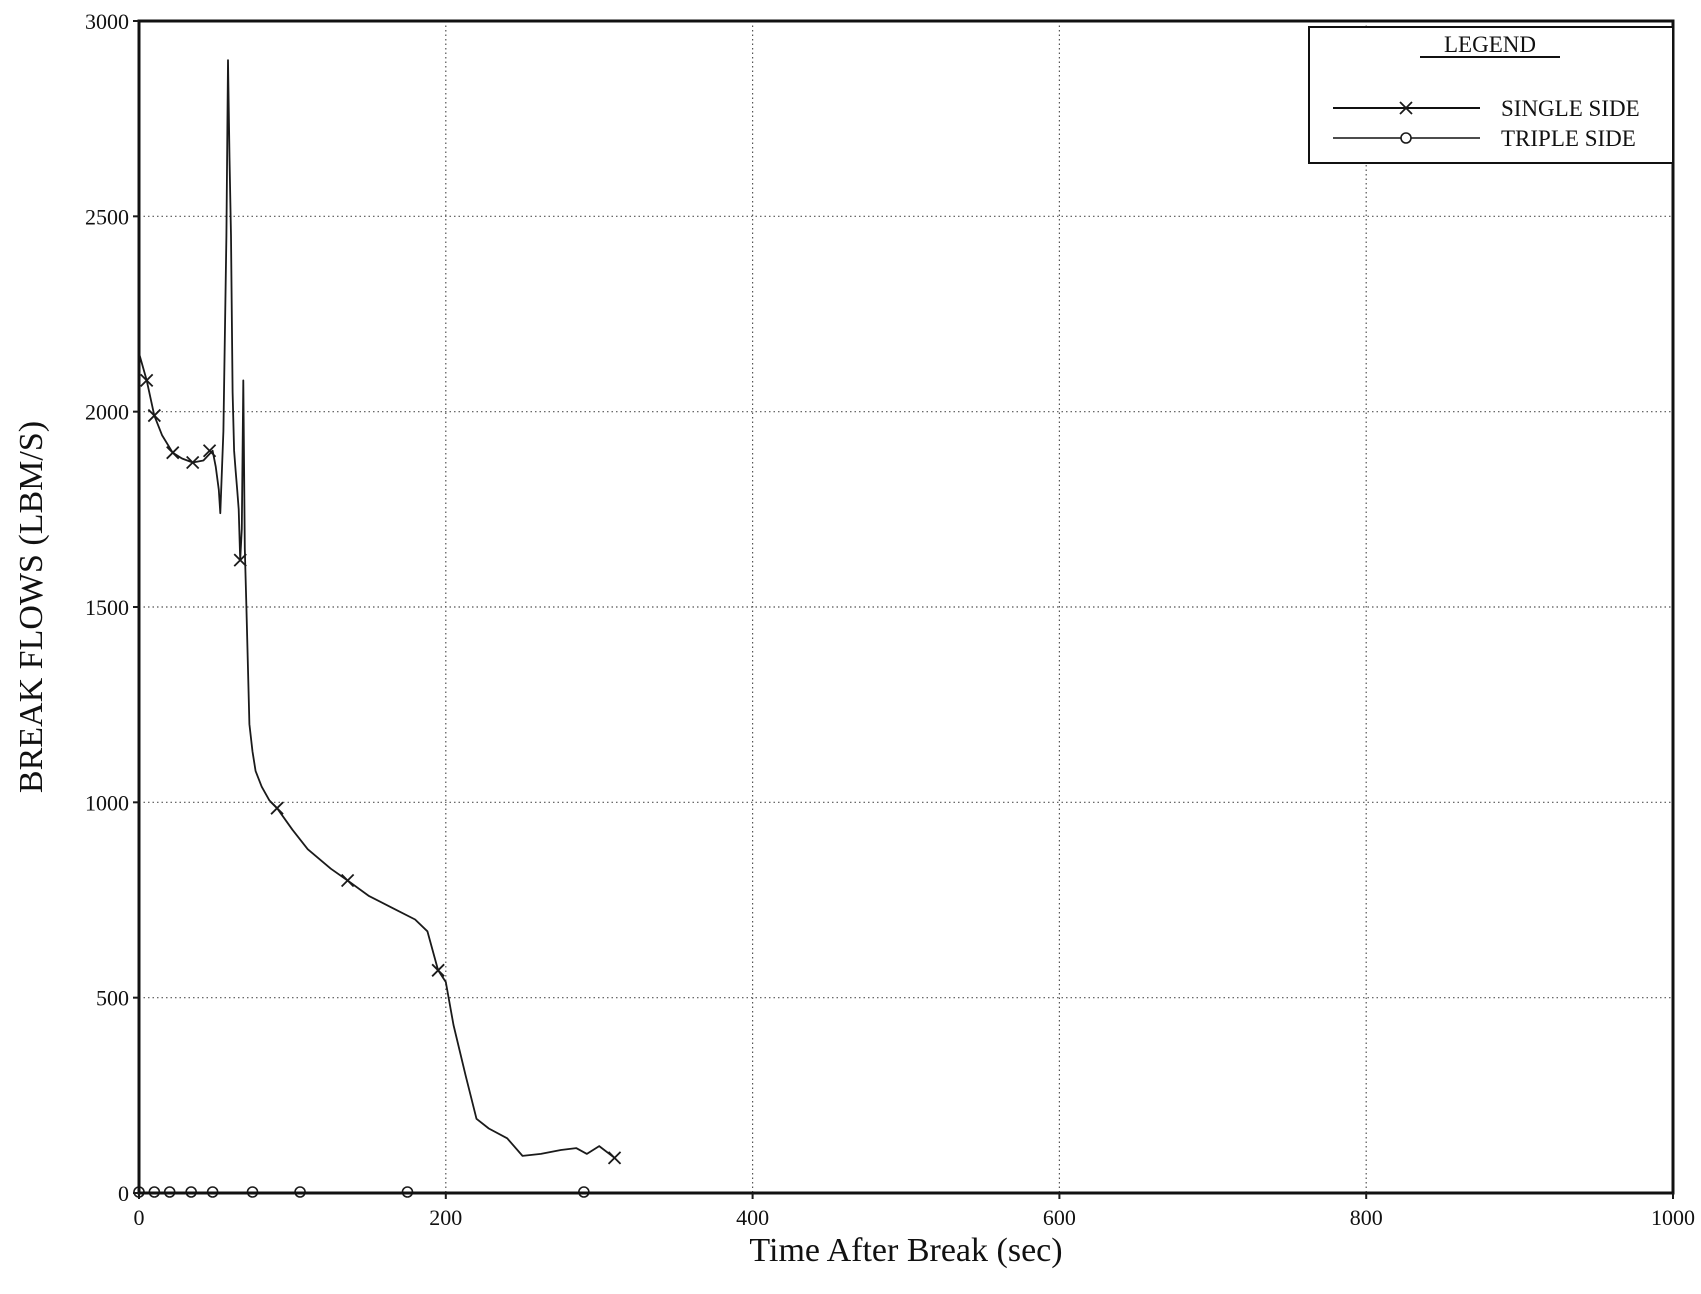 The height and width of the screenshot is (1294, 1701). I want to click on legend-x-marker, so click(1406, 108).